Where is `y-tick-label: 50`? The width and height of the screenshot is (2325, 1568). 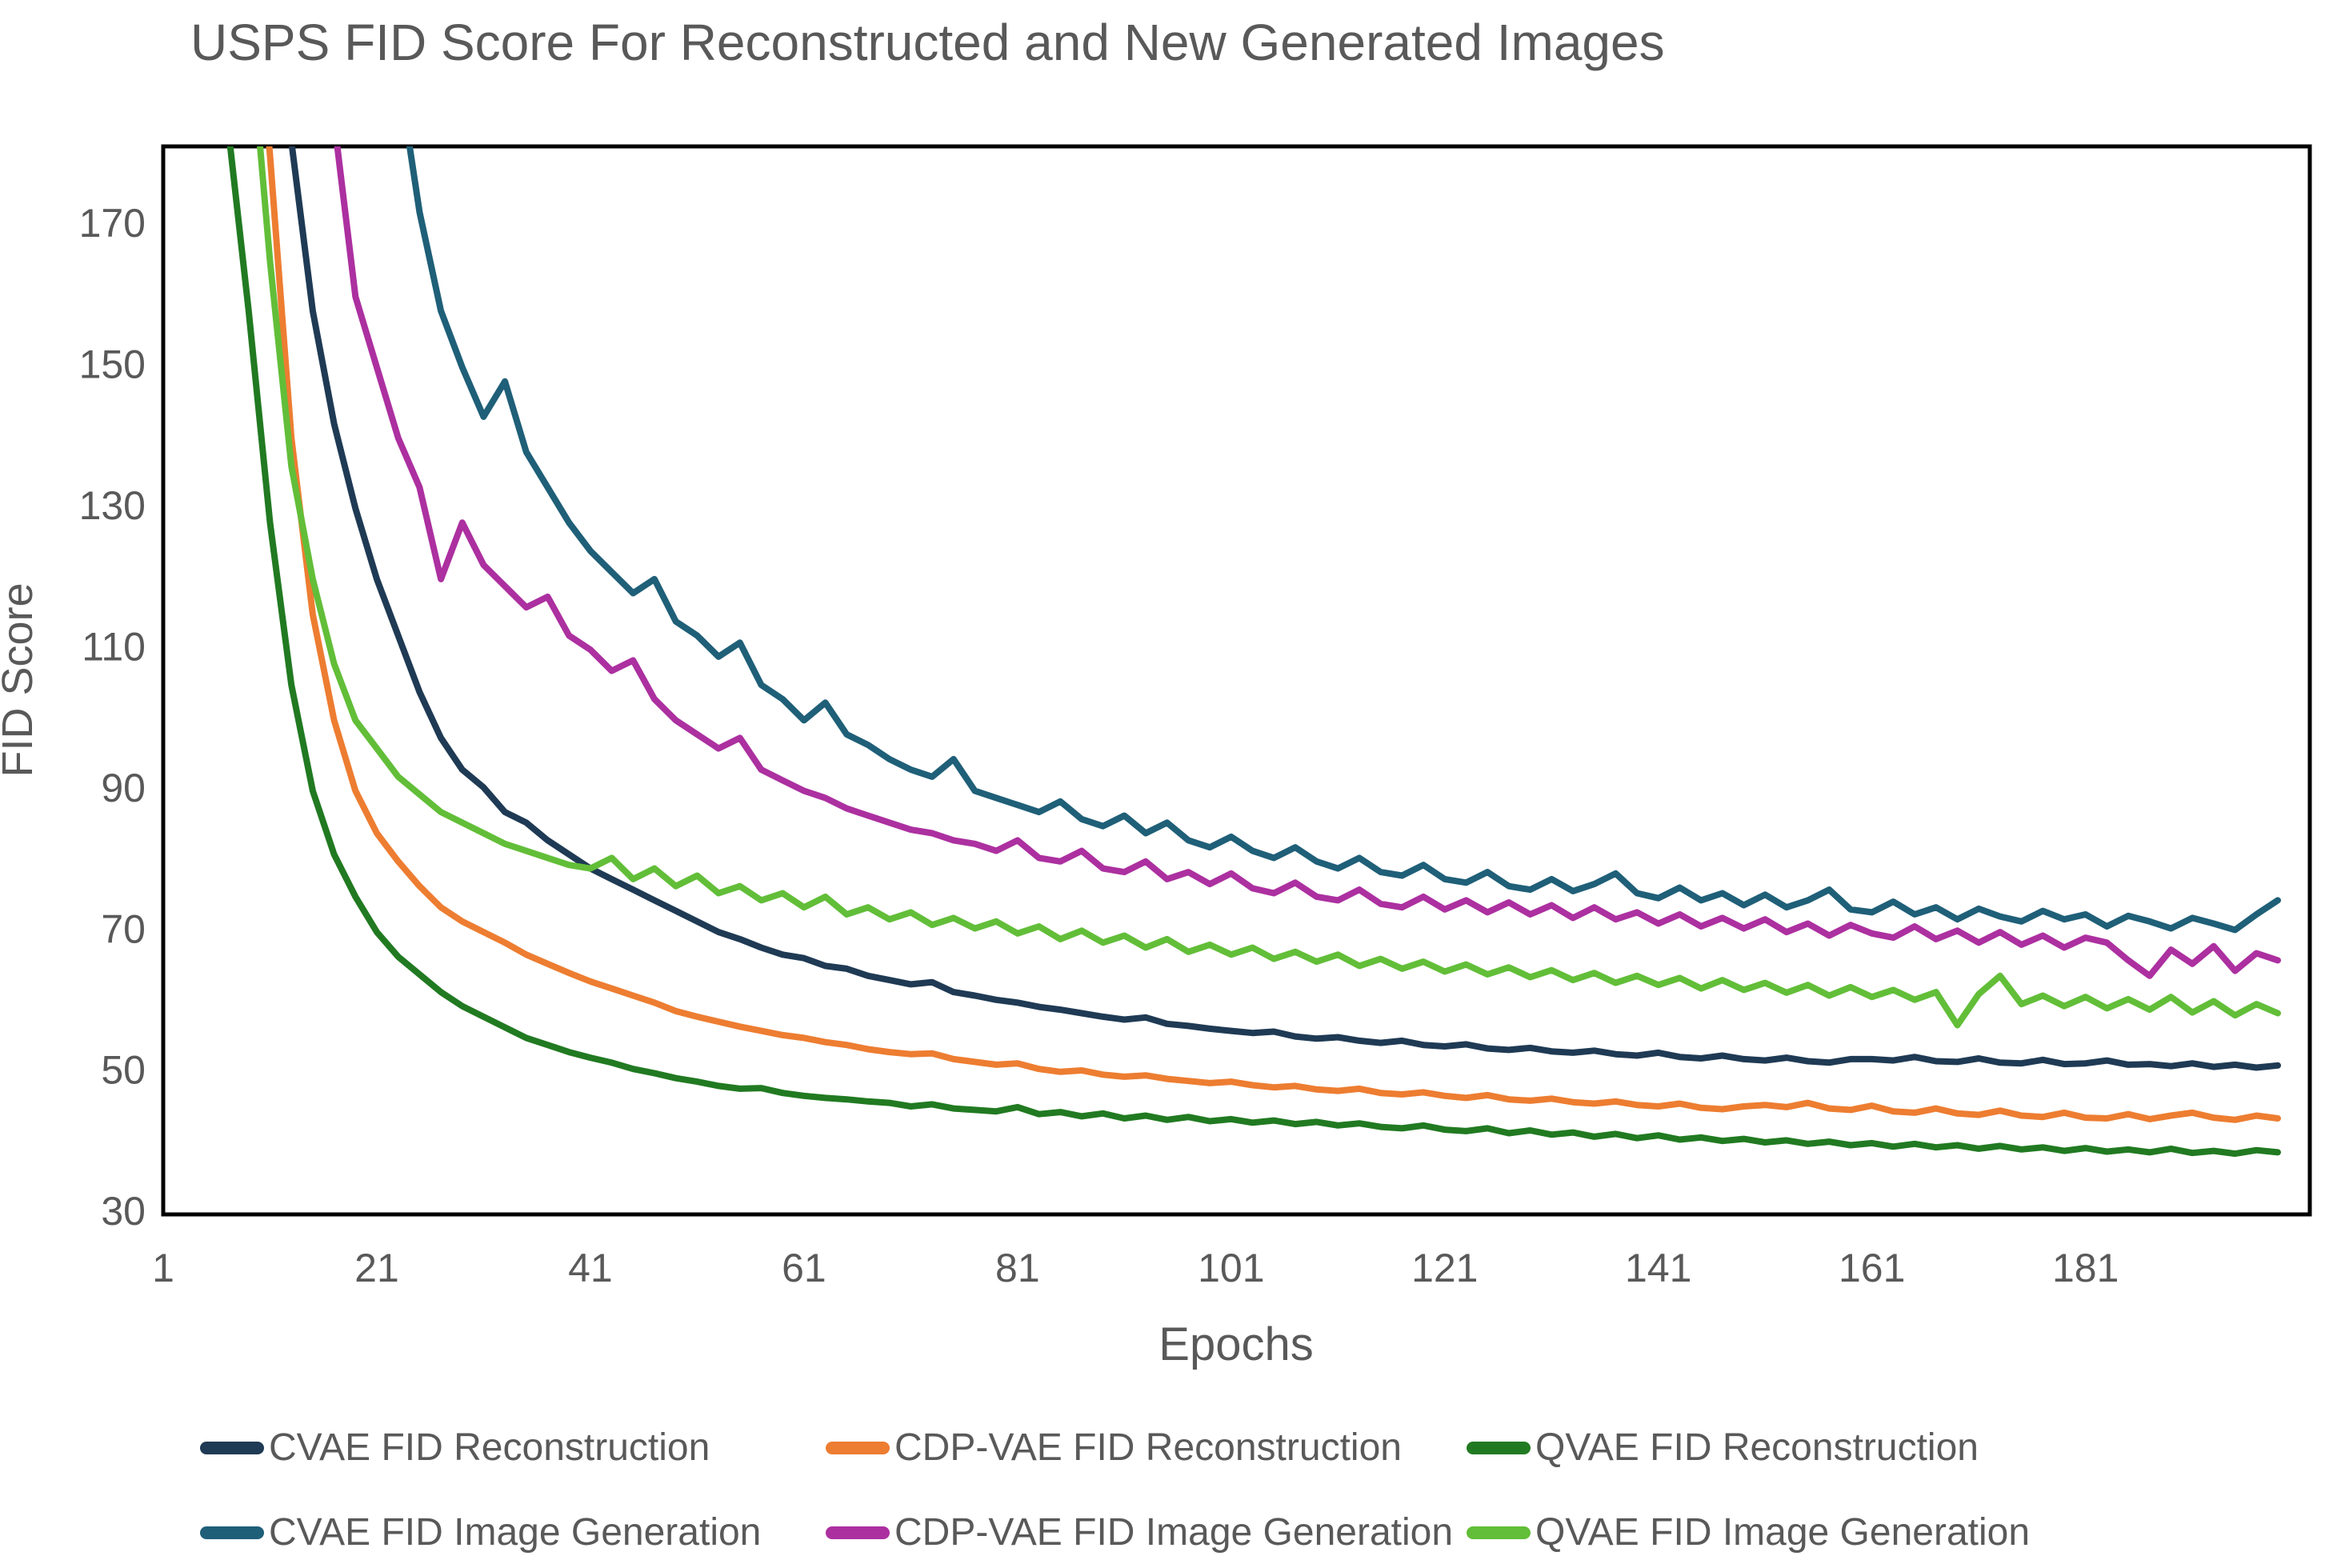
y-tick-label: 50 is located at coordinates (124, 1070).